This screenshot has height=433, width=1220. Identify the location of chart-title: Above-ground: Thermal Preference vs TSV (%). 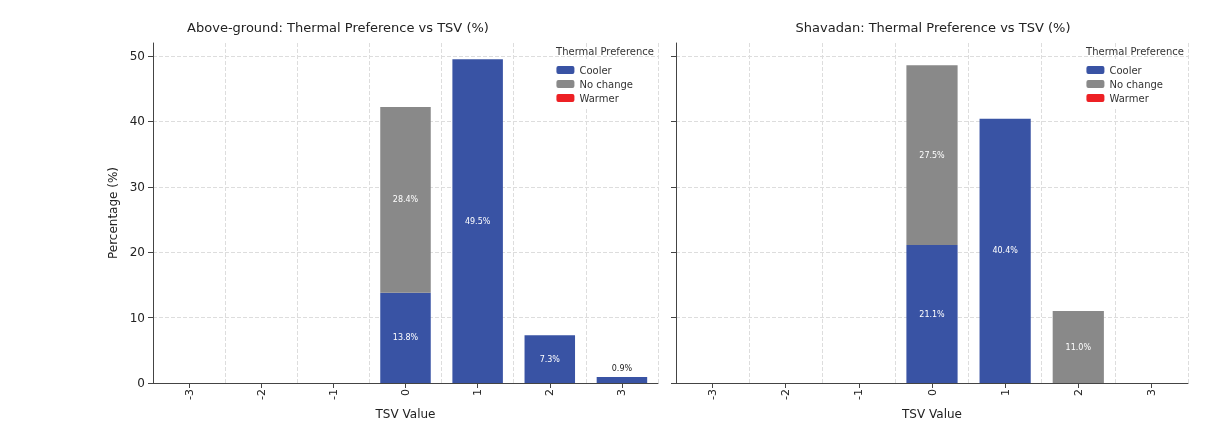
(338, 27).